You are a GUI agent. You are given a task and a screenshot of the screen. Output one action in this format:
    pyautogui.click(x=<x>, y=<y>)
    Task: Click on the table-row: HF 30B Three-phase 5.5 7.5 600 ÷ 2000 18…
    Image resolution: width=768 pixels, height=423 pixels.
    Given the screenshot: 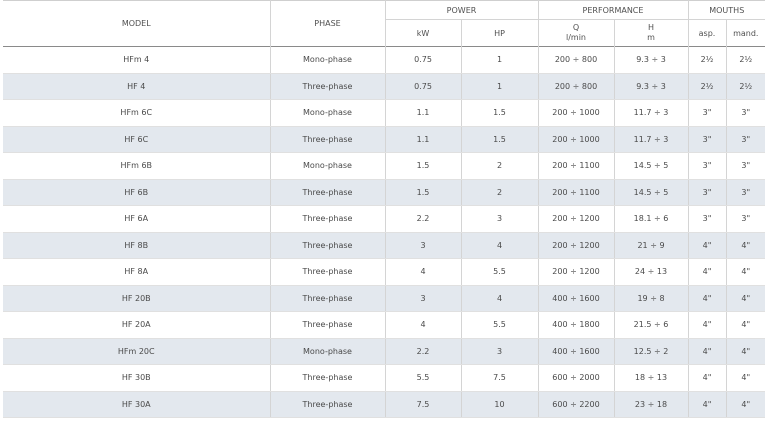 What is the action you would take?
    pyautogui.click(x=384, y=378)
    